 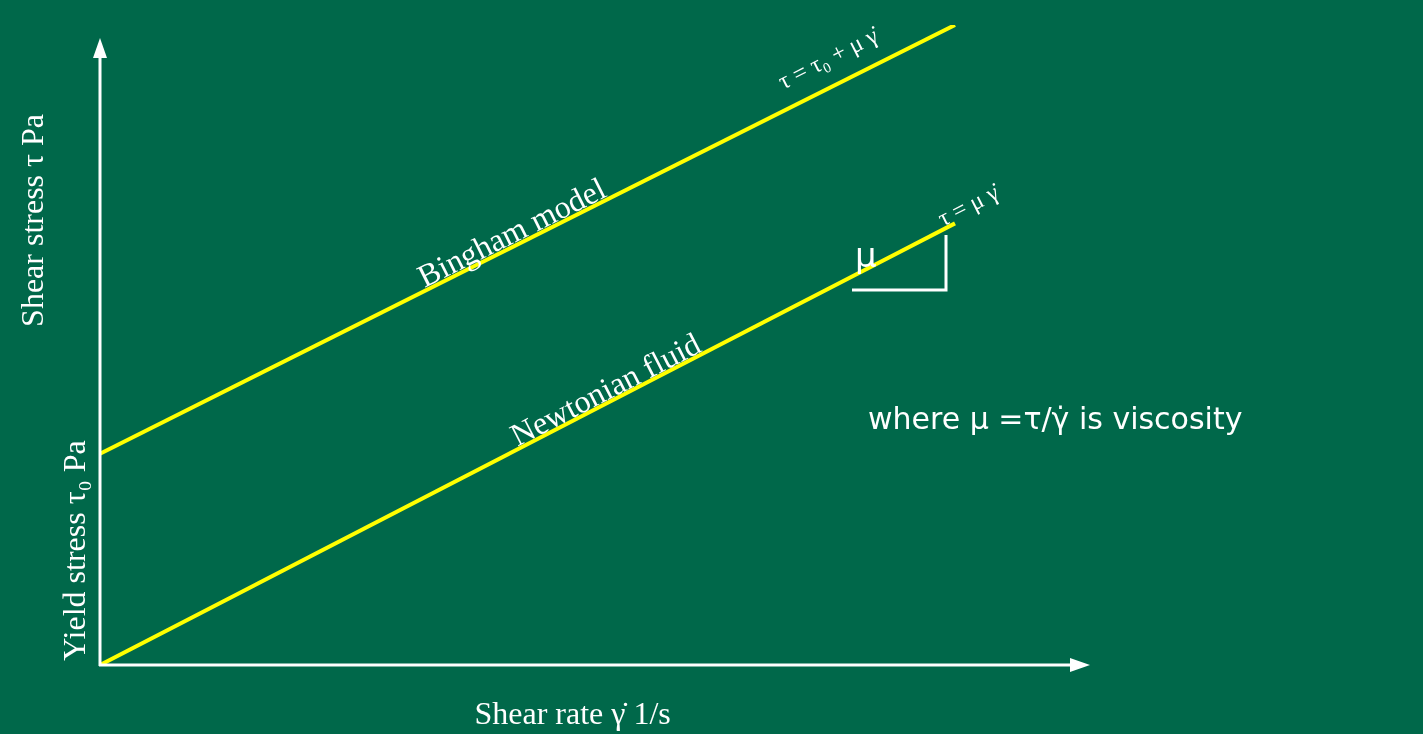 What do you see at coordinates (572, 713) in the screenshot?
I see `x-axis-title: Shear rate γ̇ 1/s` at bounding box center [572, 713].